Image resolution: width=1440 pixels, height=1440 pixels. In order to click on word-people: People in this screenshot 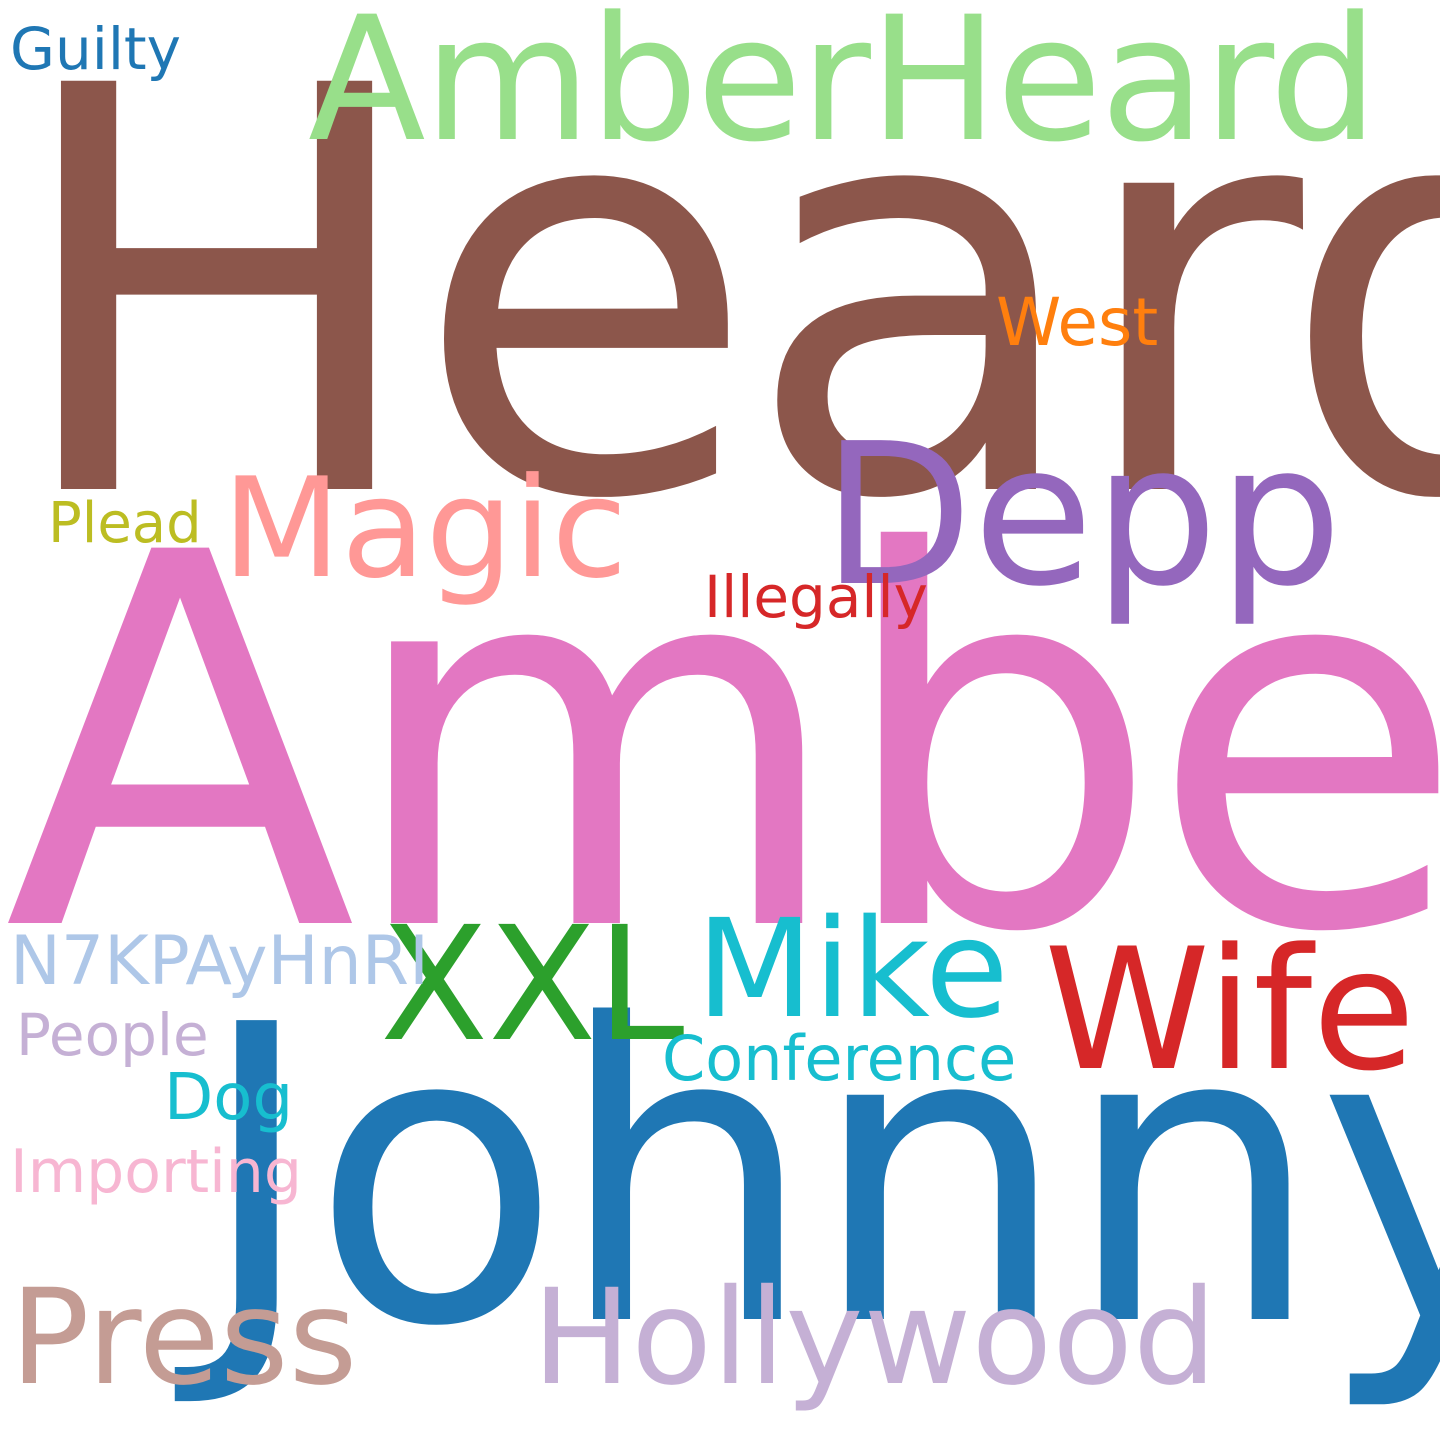, I will do `click(112, 1035)`.